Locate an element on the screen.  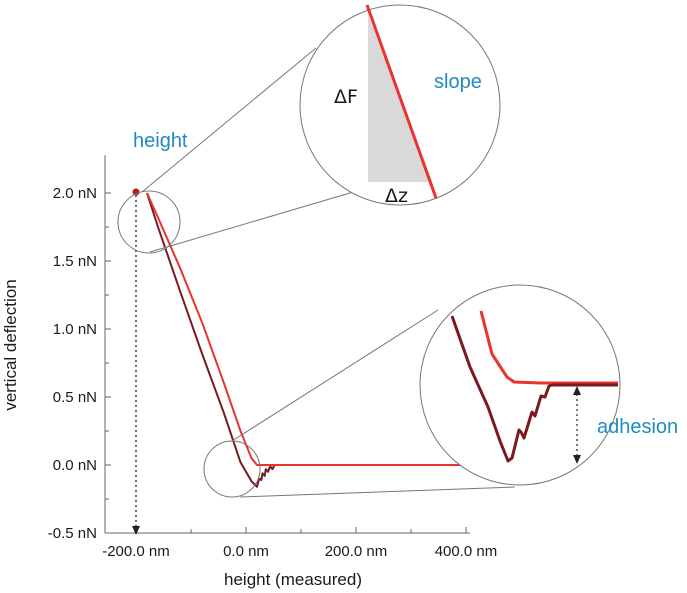
adhesion-arrowhead-up is located at coordinates (577, 390).